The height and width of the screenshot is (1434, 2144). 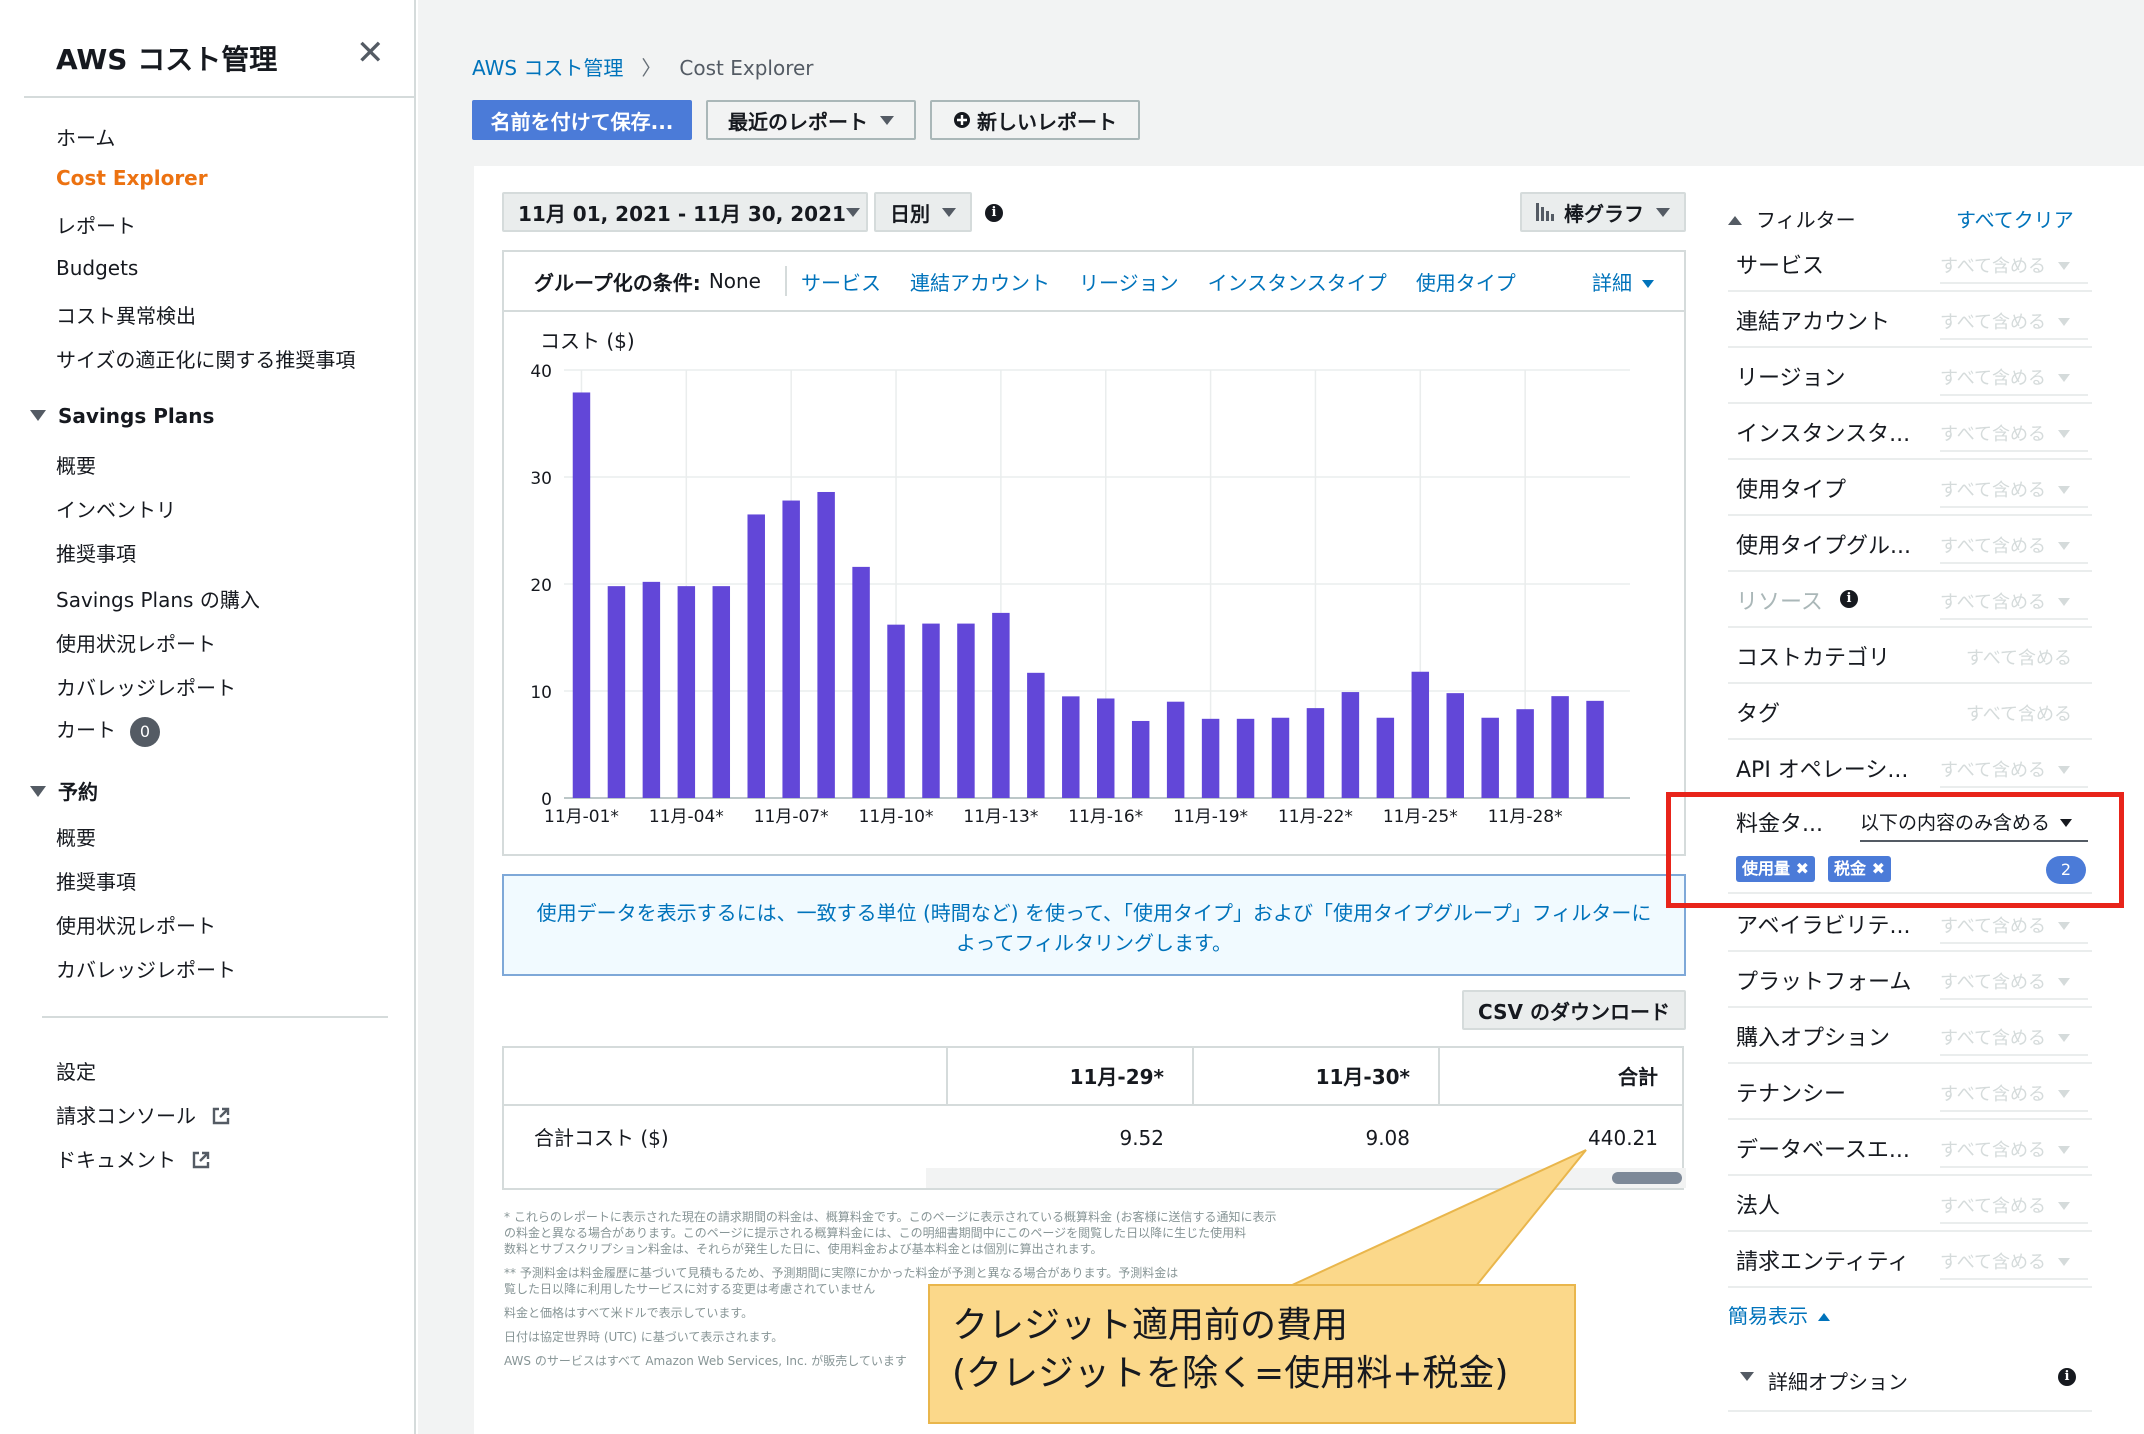 What do you see at coordinates (1910, 656) in the screenshot?
I see `filter-row: コストカテゴリ すべて含める` at bounding box center [1910, 656].